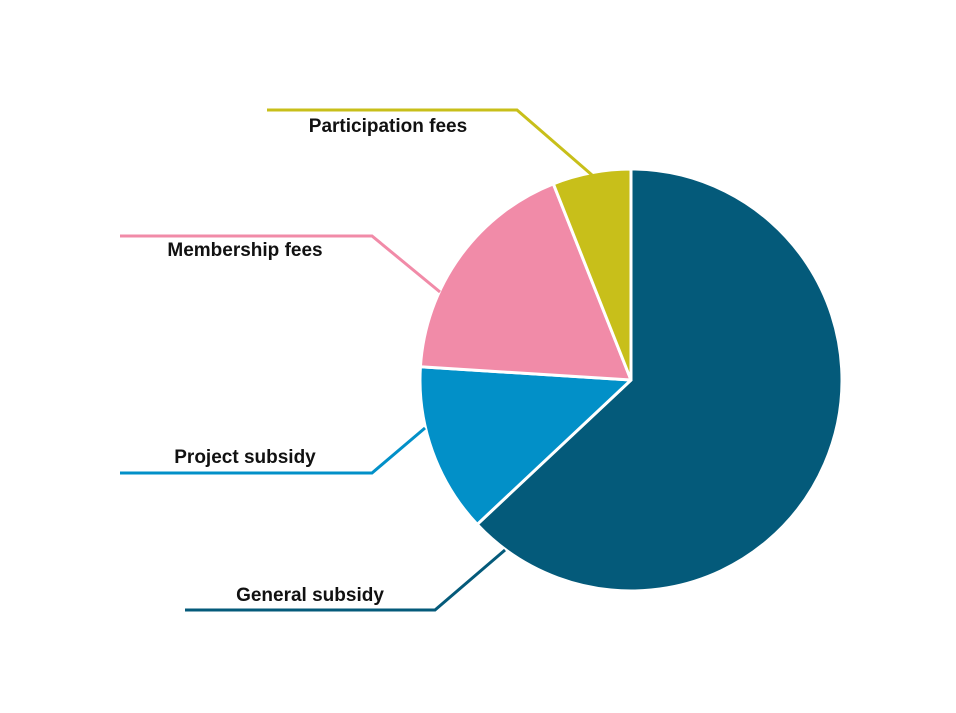  What do you see at coordinates (388, 126) in the screenshot?
I see `slice-label: Participation fees` at bounding box center [388, 126].